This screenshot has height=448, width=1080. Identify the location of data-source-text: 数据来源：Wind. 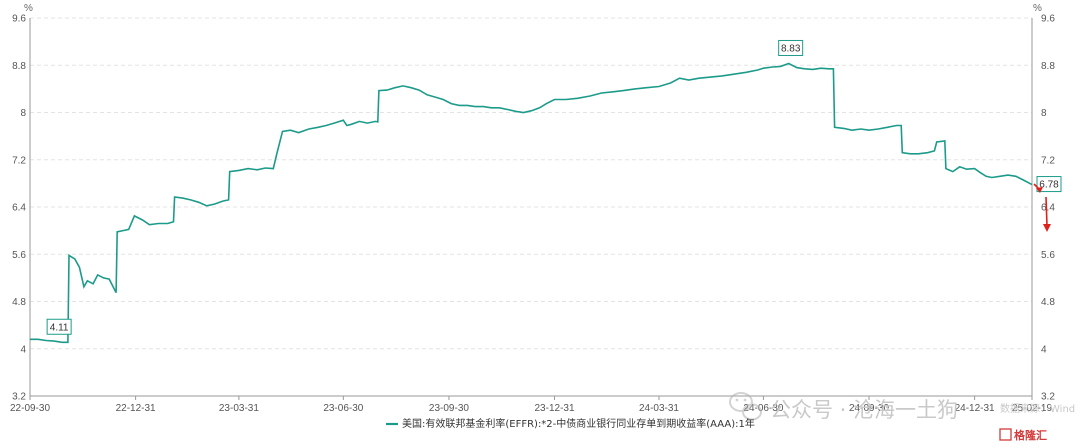
(1037, 408).